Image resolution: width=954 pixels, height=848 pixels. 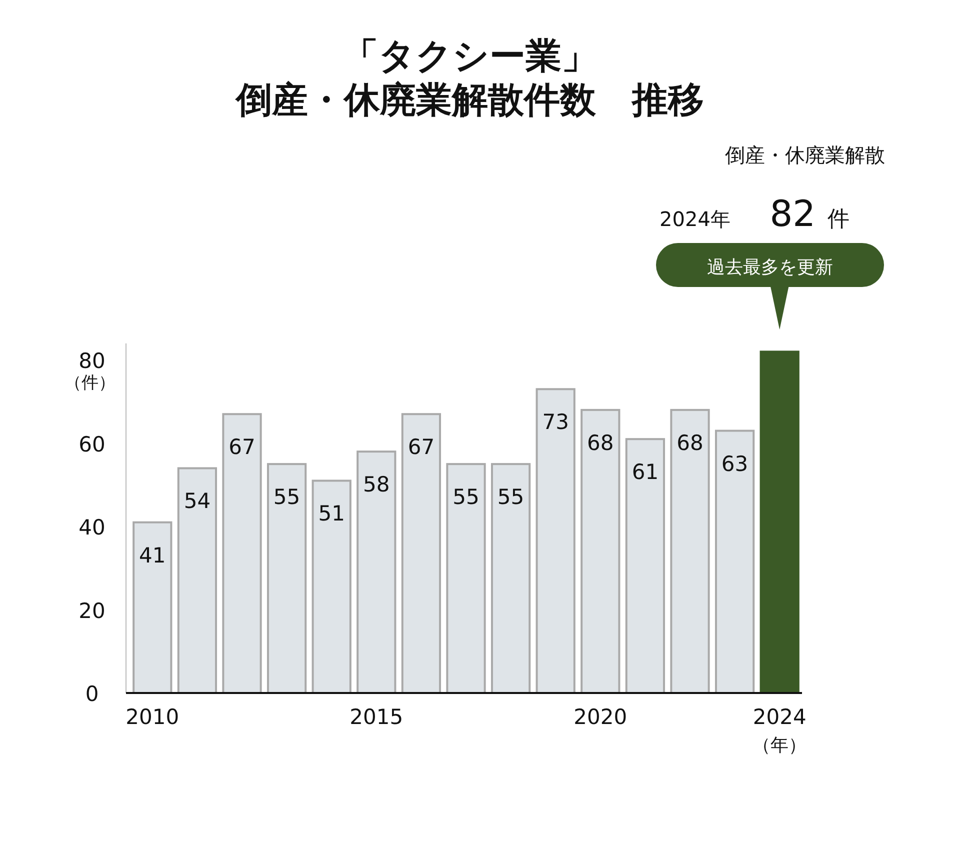 What do you see at coordinates (92, 444) in the screenshot?
I see `y-tick-label: 60` at bounding box center [92, 444].